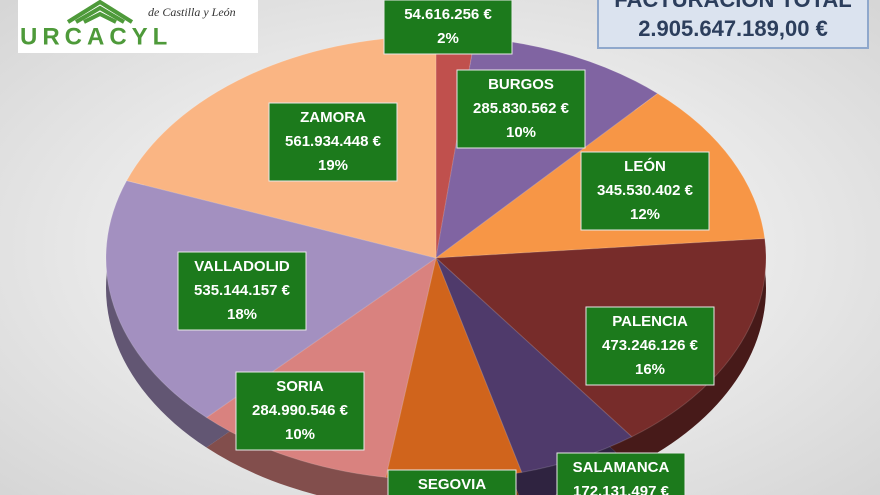 Image resolution: width=880 pixels, height=495 pixels. What do you see at coordinates (645, 214) in the screenshot?
I see `slice-label: 12%` at bounding box center [645, 214].